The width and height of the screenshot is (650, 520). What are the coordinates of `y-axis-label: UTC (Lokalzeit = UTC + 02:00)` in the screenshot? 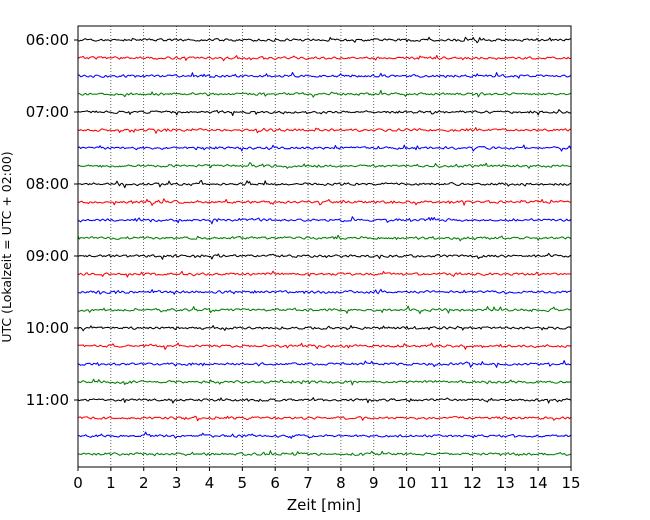 It's located at (7, 246).